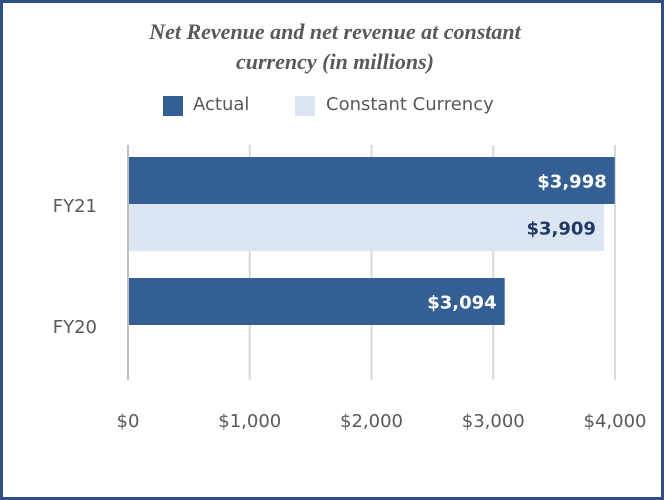 The image size is (664, 500). I want to click on bar-fy20-actual, so click(316, 301).